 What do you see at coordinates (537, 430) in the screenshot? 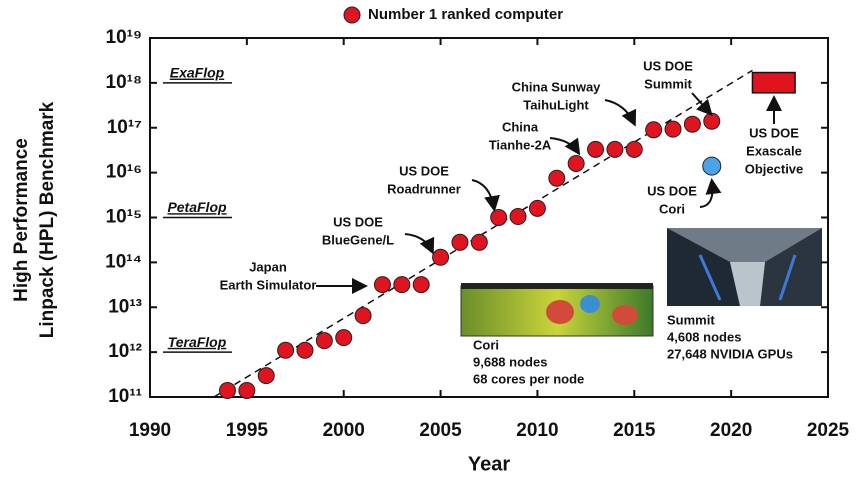
I see `x-tick-label: 2010` at bounding box center [537, 430].